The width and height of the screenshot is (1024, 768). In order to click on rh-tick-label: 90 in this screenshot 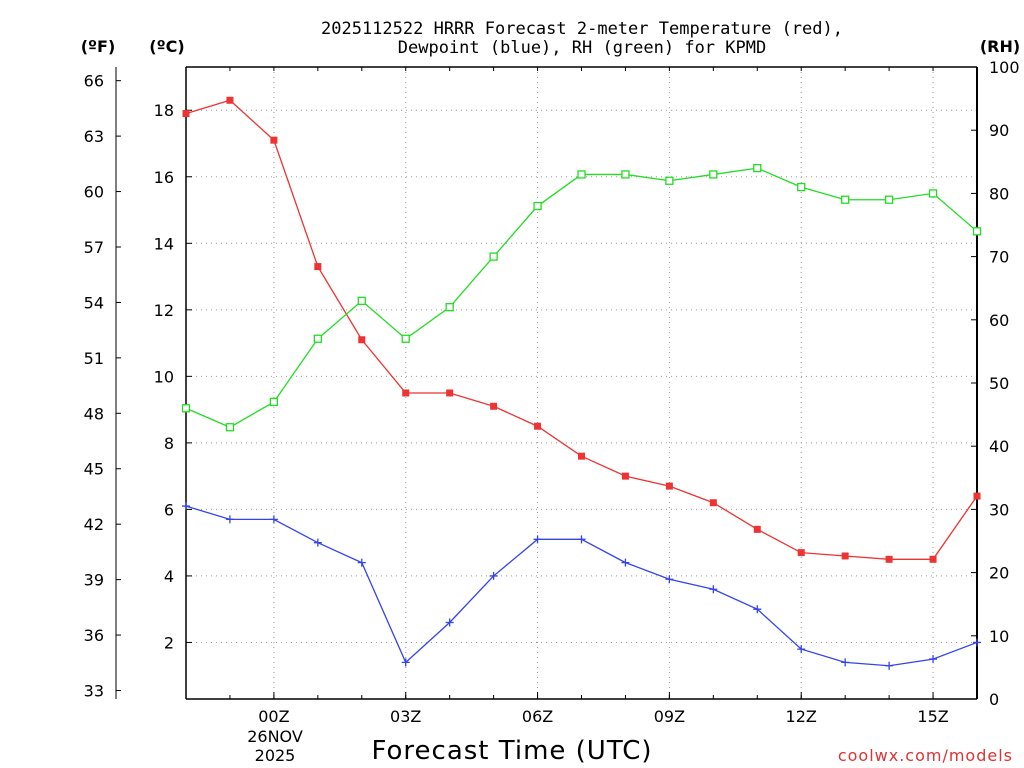, I will do `click(999, 130)`.